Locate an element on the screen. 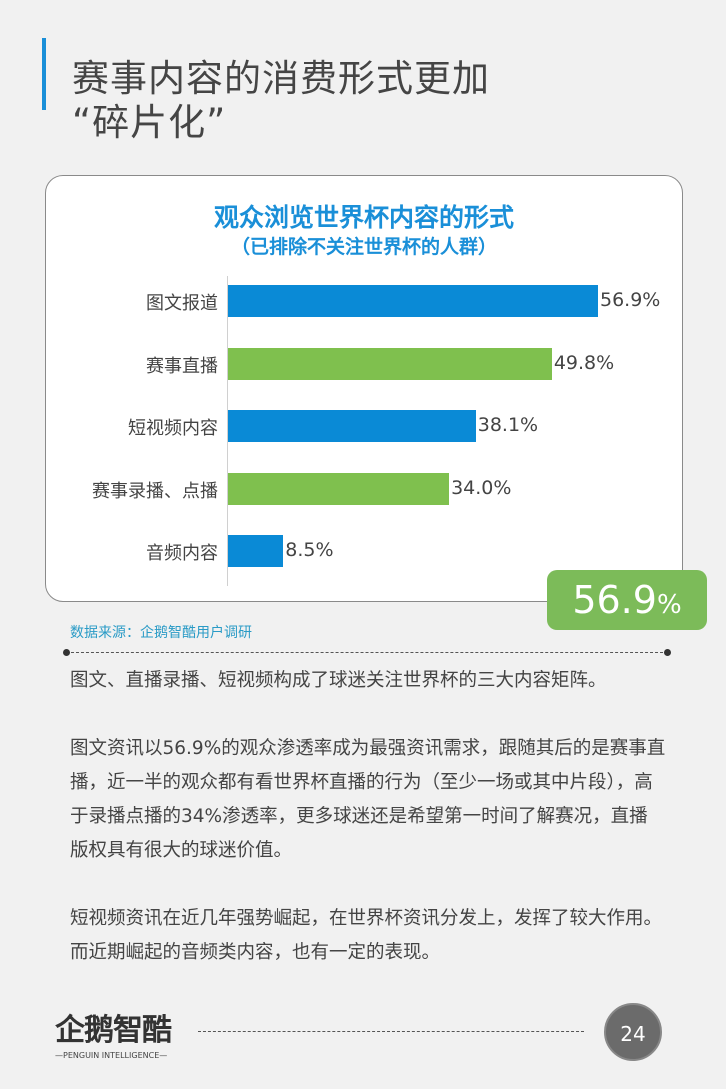 Image resolution: width=726 pixels, height=1089 pixels. page-title-line2: “碎片化” is located at coordinates (149, 122).